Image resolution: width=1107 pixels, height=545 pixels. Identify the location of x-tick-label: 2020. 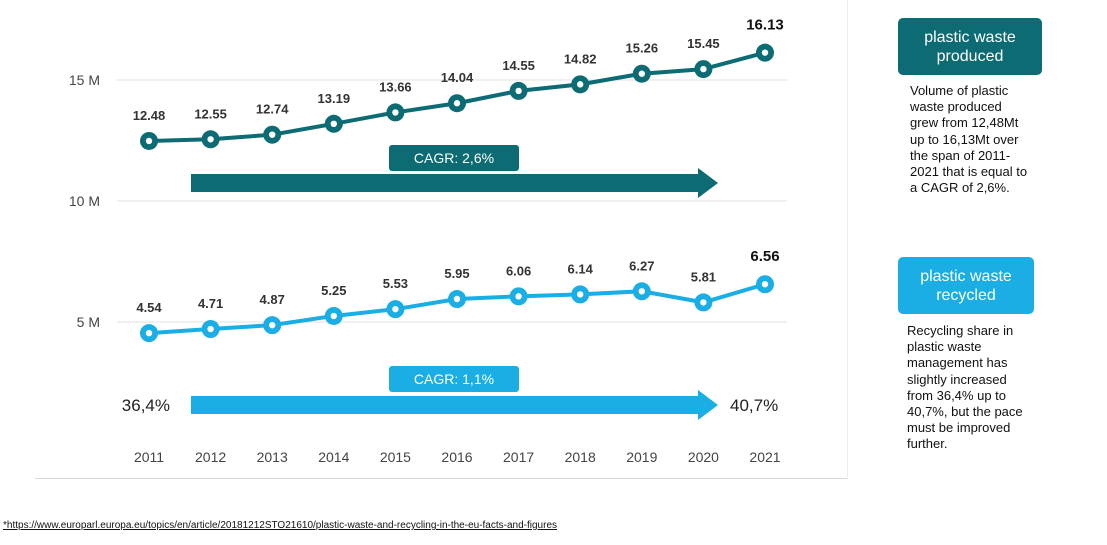
(703, 457).